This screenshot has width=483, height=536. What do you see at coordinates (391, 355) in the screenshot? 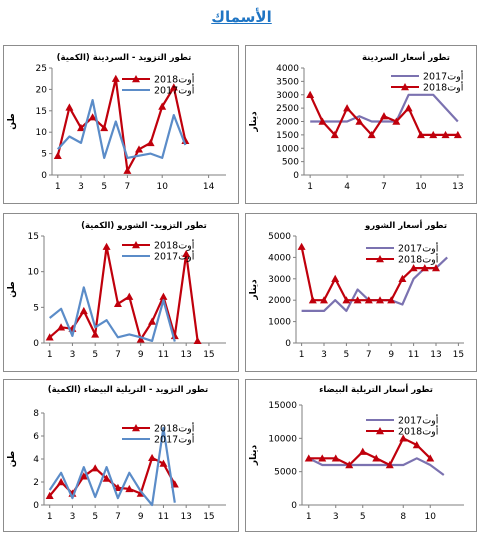
I see `shorou-price-x-tick-label: 9` at bounding box center [391, 355].